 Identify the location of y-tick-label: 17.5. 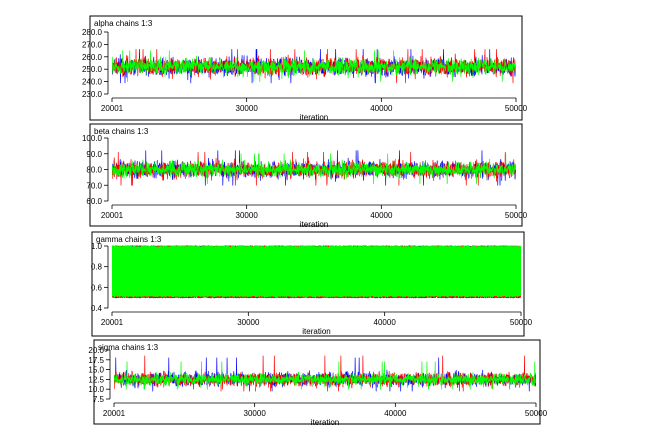
(96, 360).